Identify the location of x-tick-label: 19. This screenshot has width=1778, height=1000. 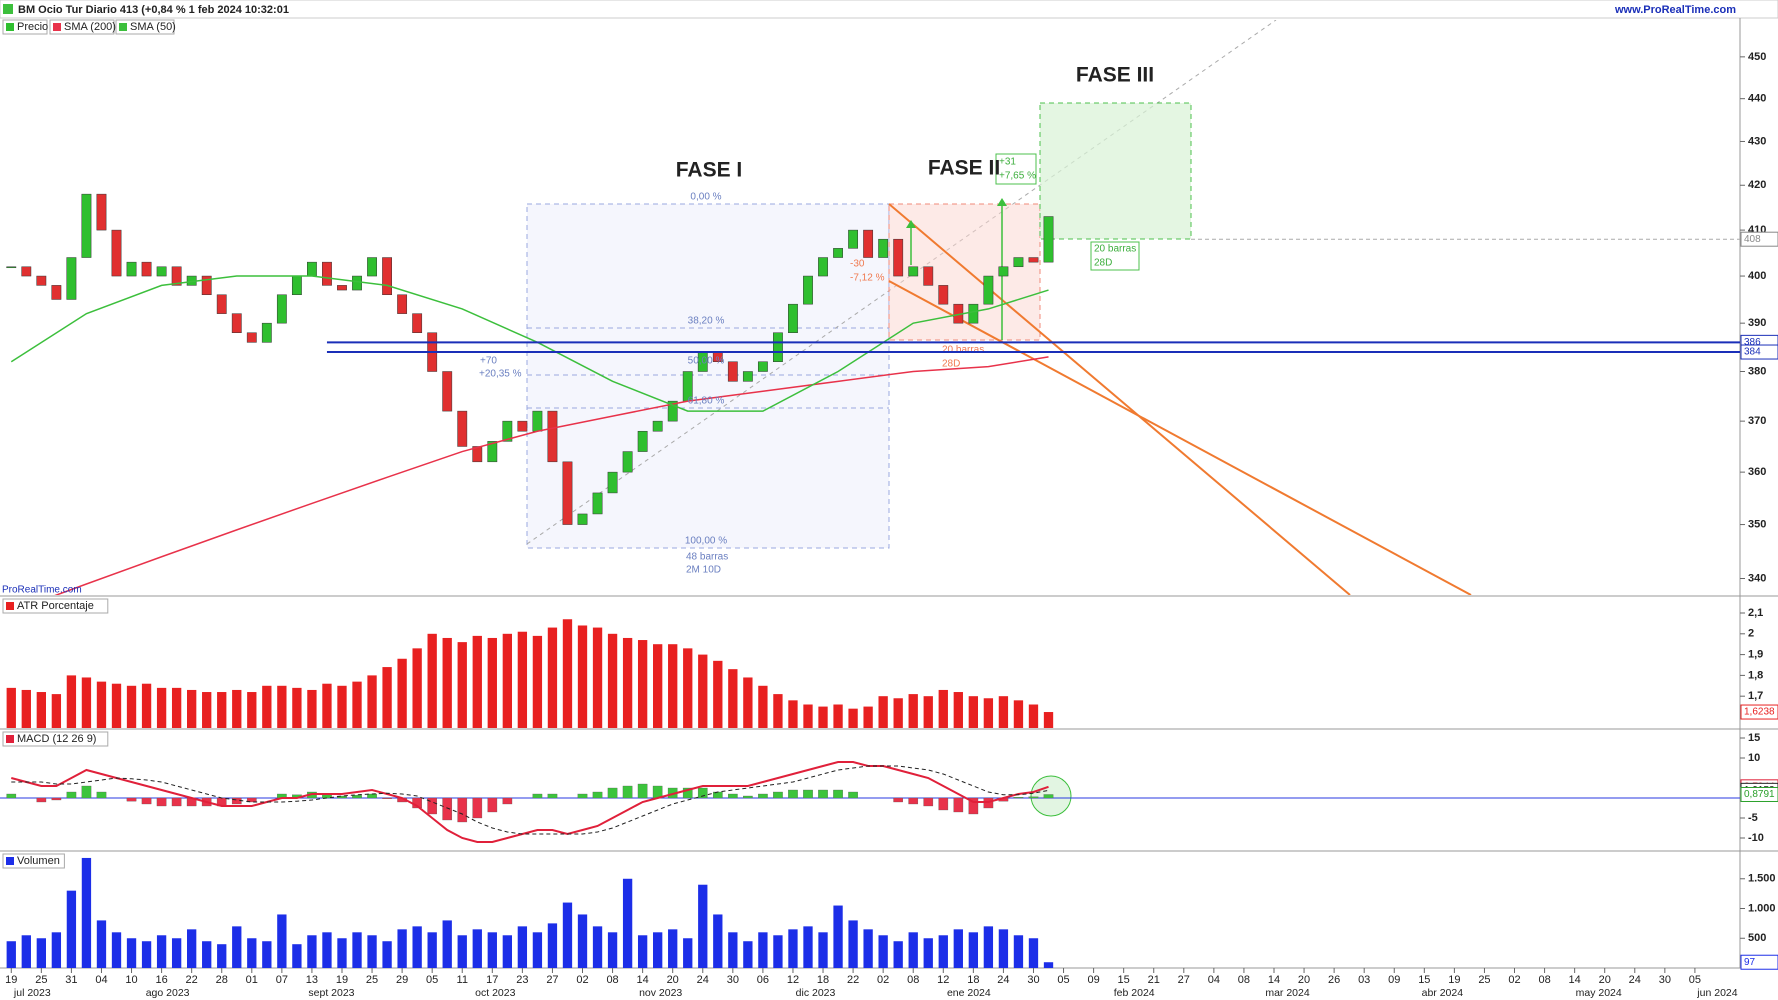
(1454, 980).